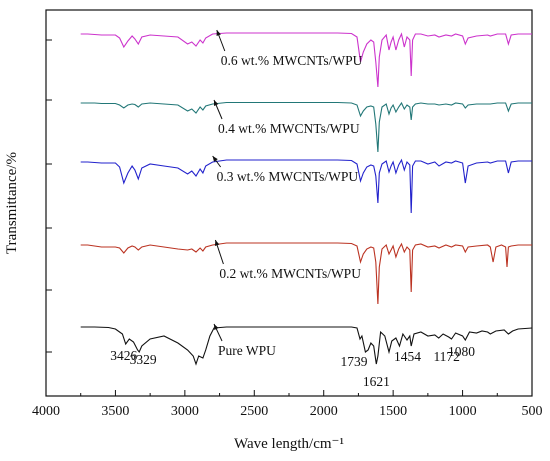 The height and width of the screenshot is (461, 550). Describe the element at coordinates (46, 411) in the screenshot. I see `x-tick-label-0: 4000` at that location.